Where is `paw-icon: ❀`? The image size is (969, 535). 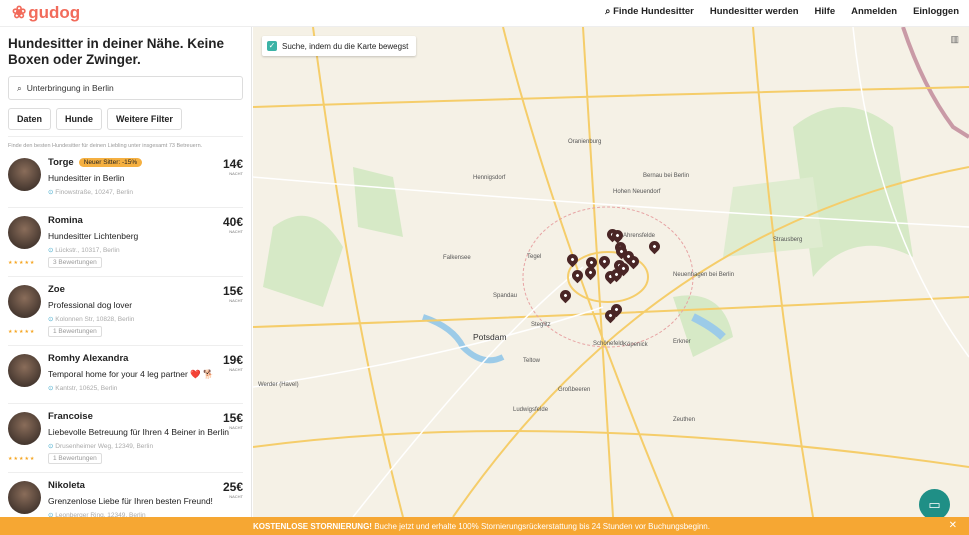 paw-icon: ❀ is located at coordinates (19, 12).